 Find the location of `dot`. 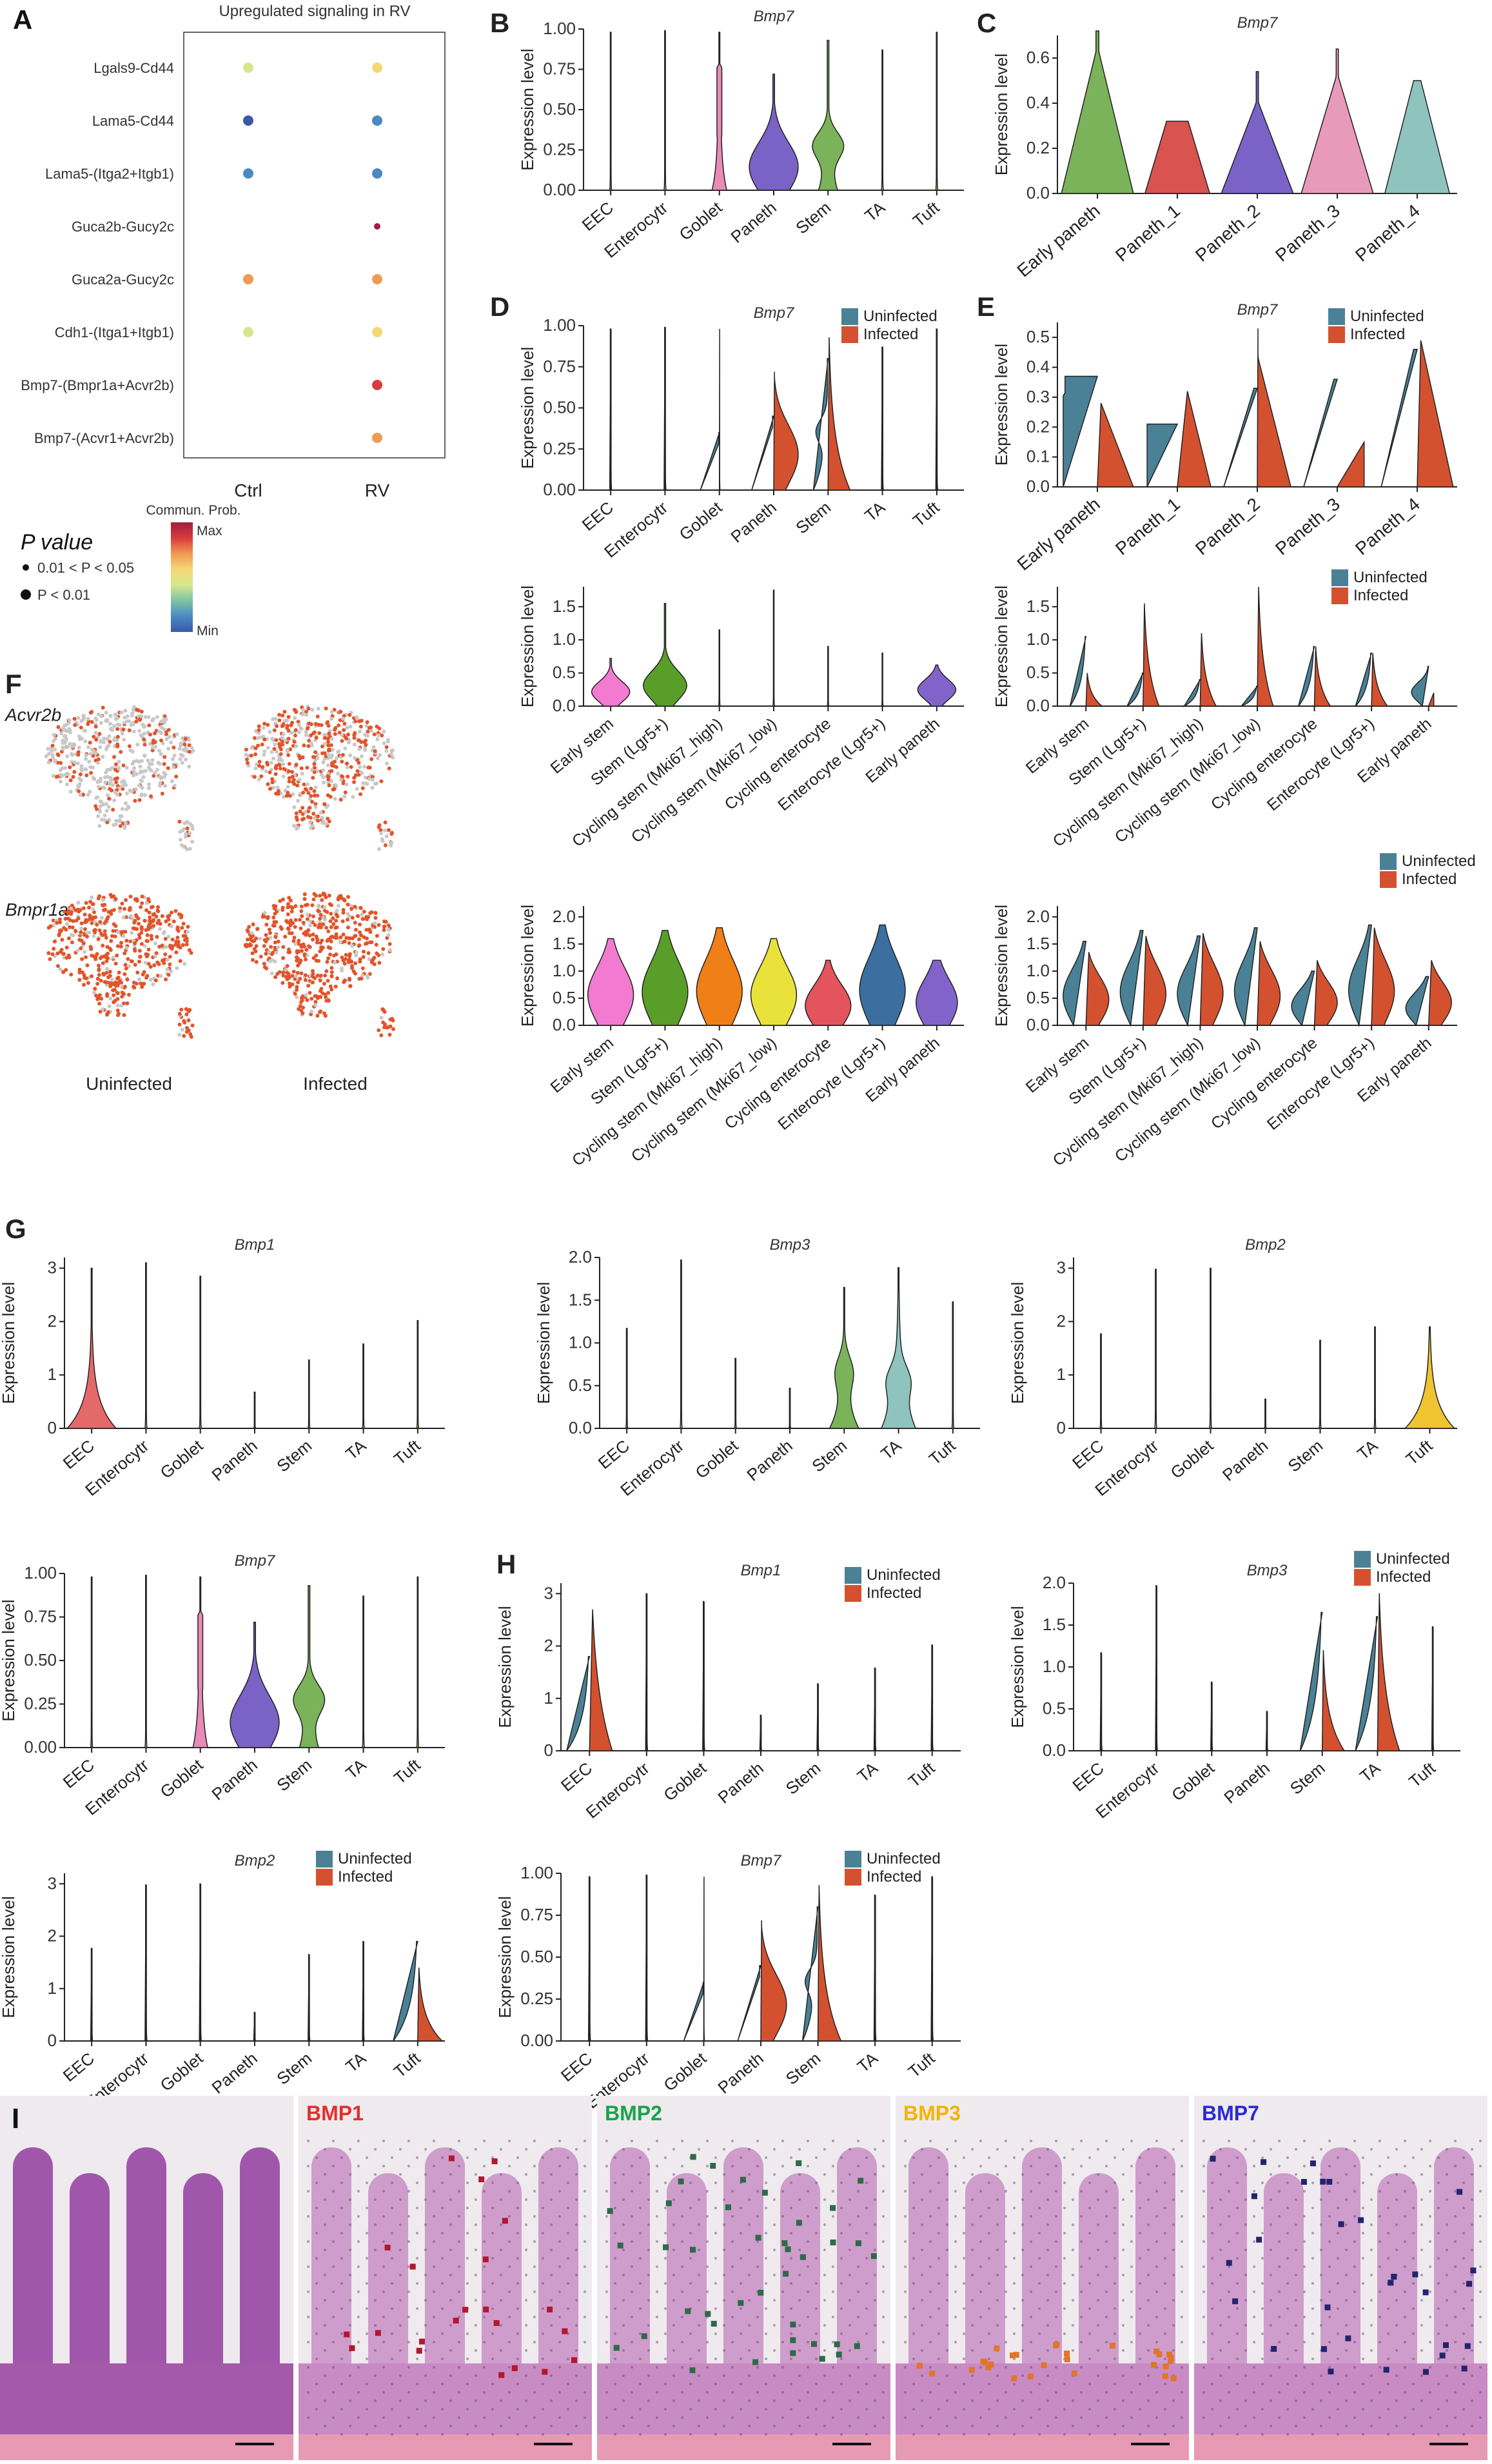

dot is located at coordinates (377, 120).